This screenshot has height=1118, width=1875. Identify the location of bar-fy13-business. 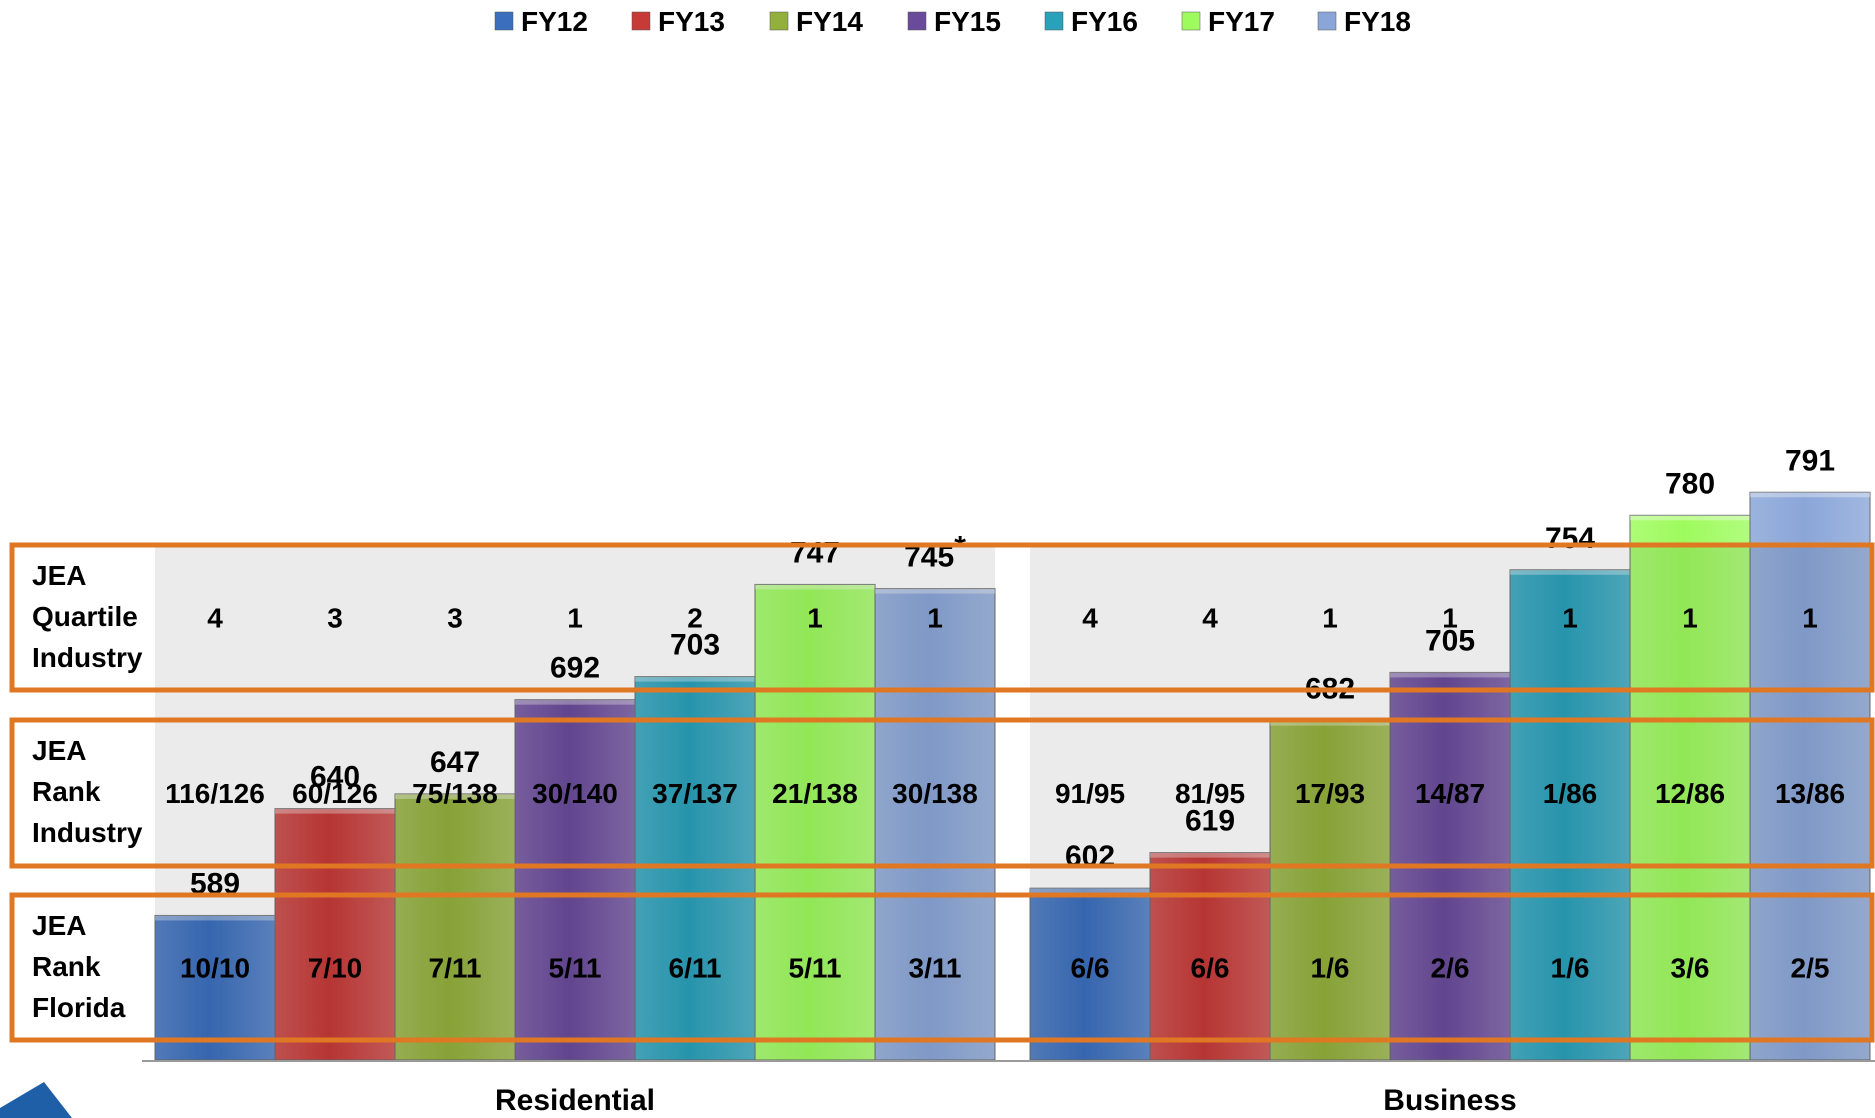
(1210, 956).